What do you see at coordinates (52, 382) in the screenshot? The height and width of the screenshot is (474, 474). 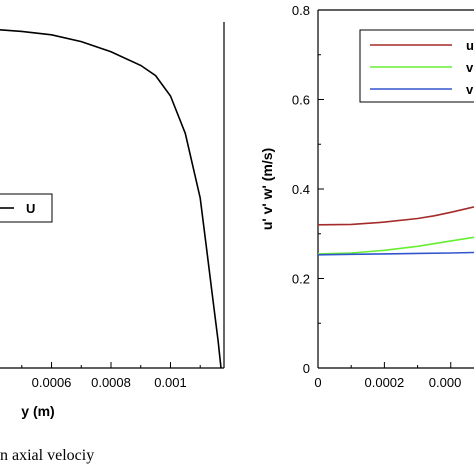 I see `left-x-tick-label: 0.0006` at bounding box center [52, 382].